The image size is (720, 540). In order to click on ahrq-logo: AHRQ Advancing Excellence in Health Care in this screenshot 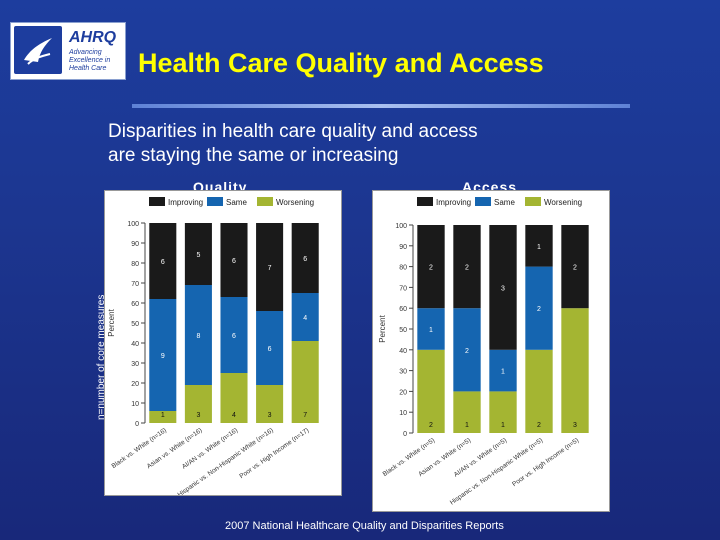, I will do `click(68, 51)`.